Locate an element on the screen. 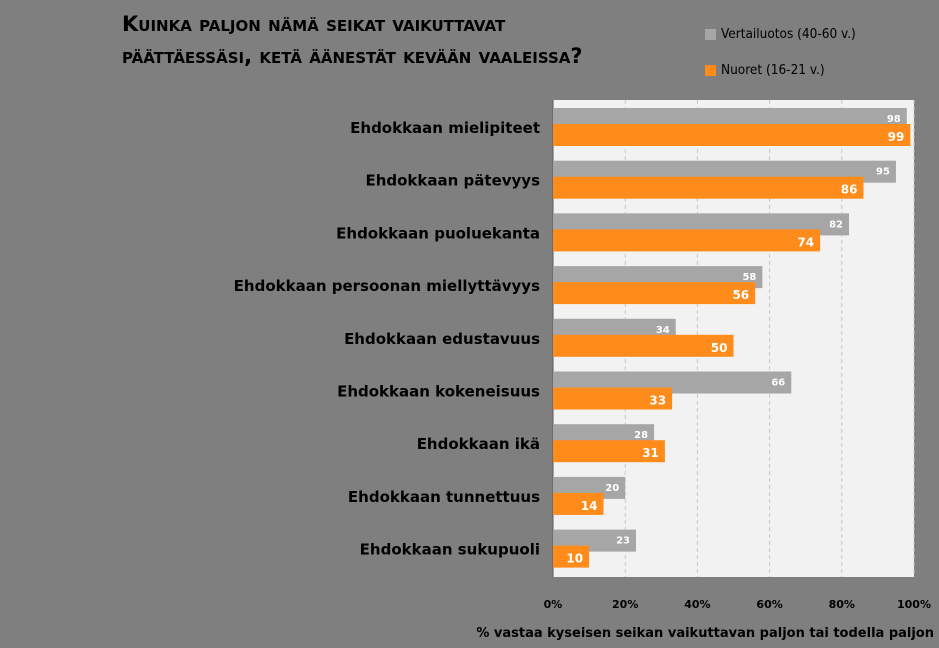  data-label-vertailuotos: 98 is located at coordinates (894, 119).